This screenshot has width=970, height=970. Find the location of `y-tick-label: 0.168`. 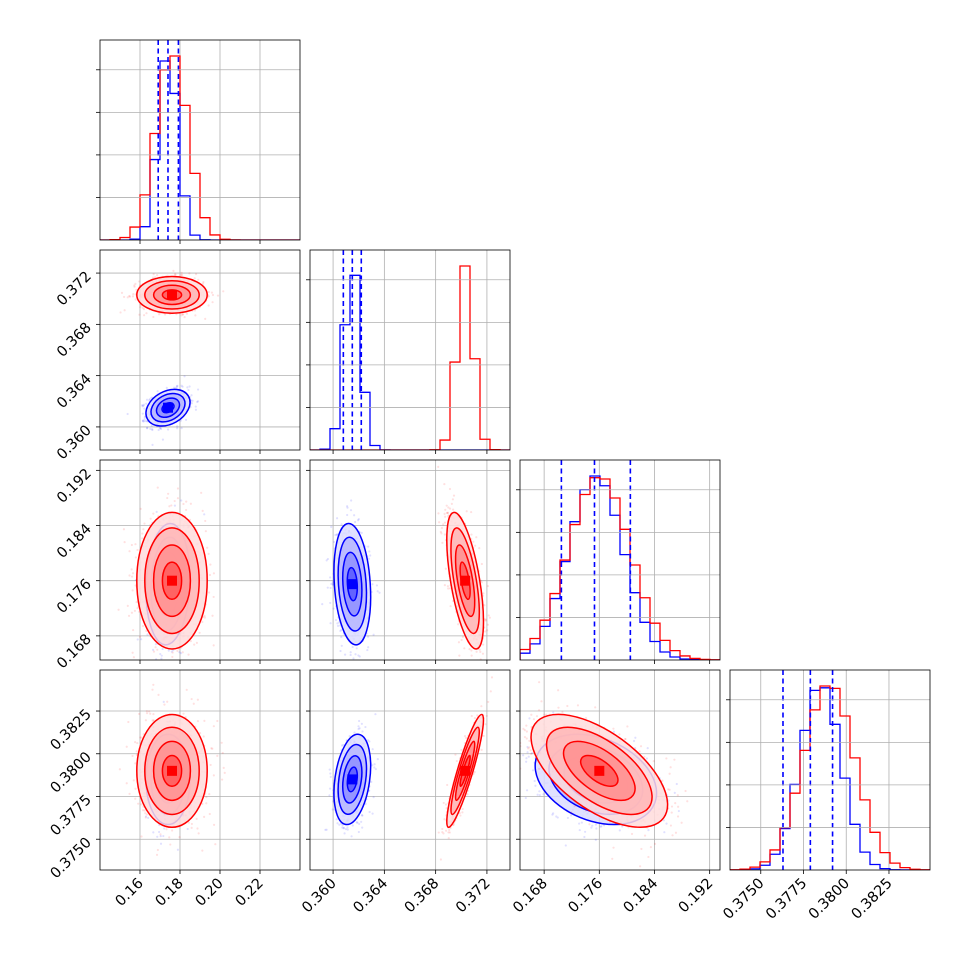

y-tick-label: 0.168 is located at coordinates (74, 651).